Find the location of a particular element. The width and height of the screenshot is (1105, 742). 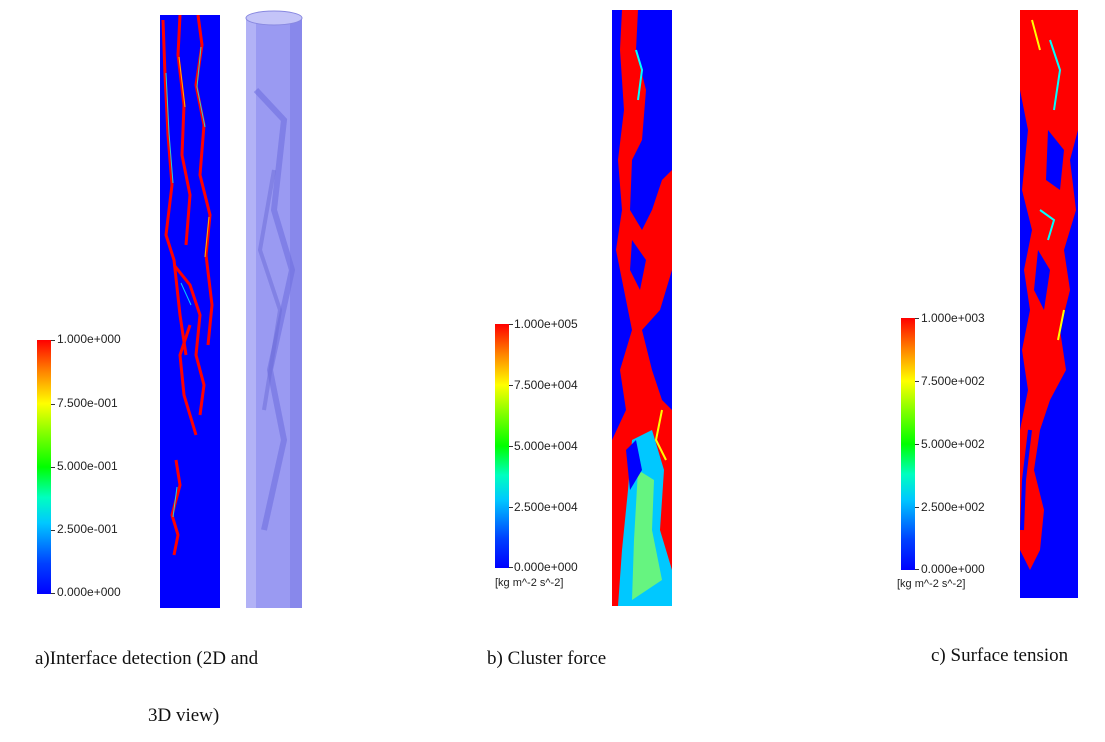

panel-a-caption-line1: a)Interface detection (2D and is located at coordinates (147, 658).